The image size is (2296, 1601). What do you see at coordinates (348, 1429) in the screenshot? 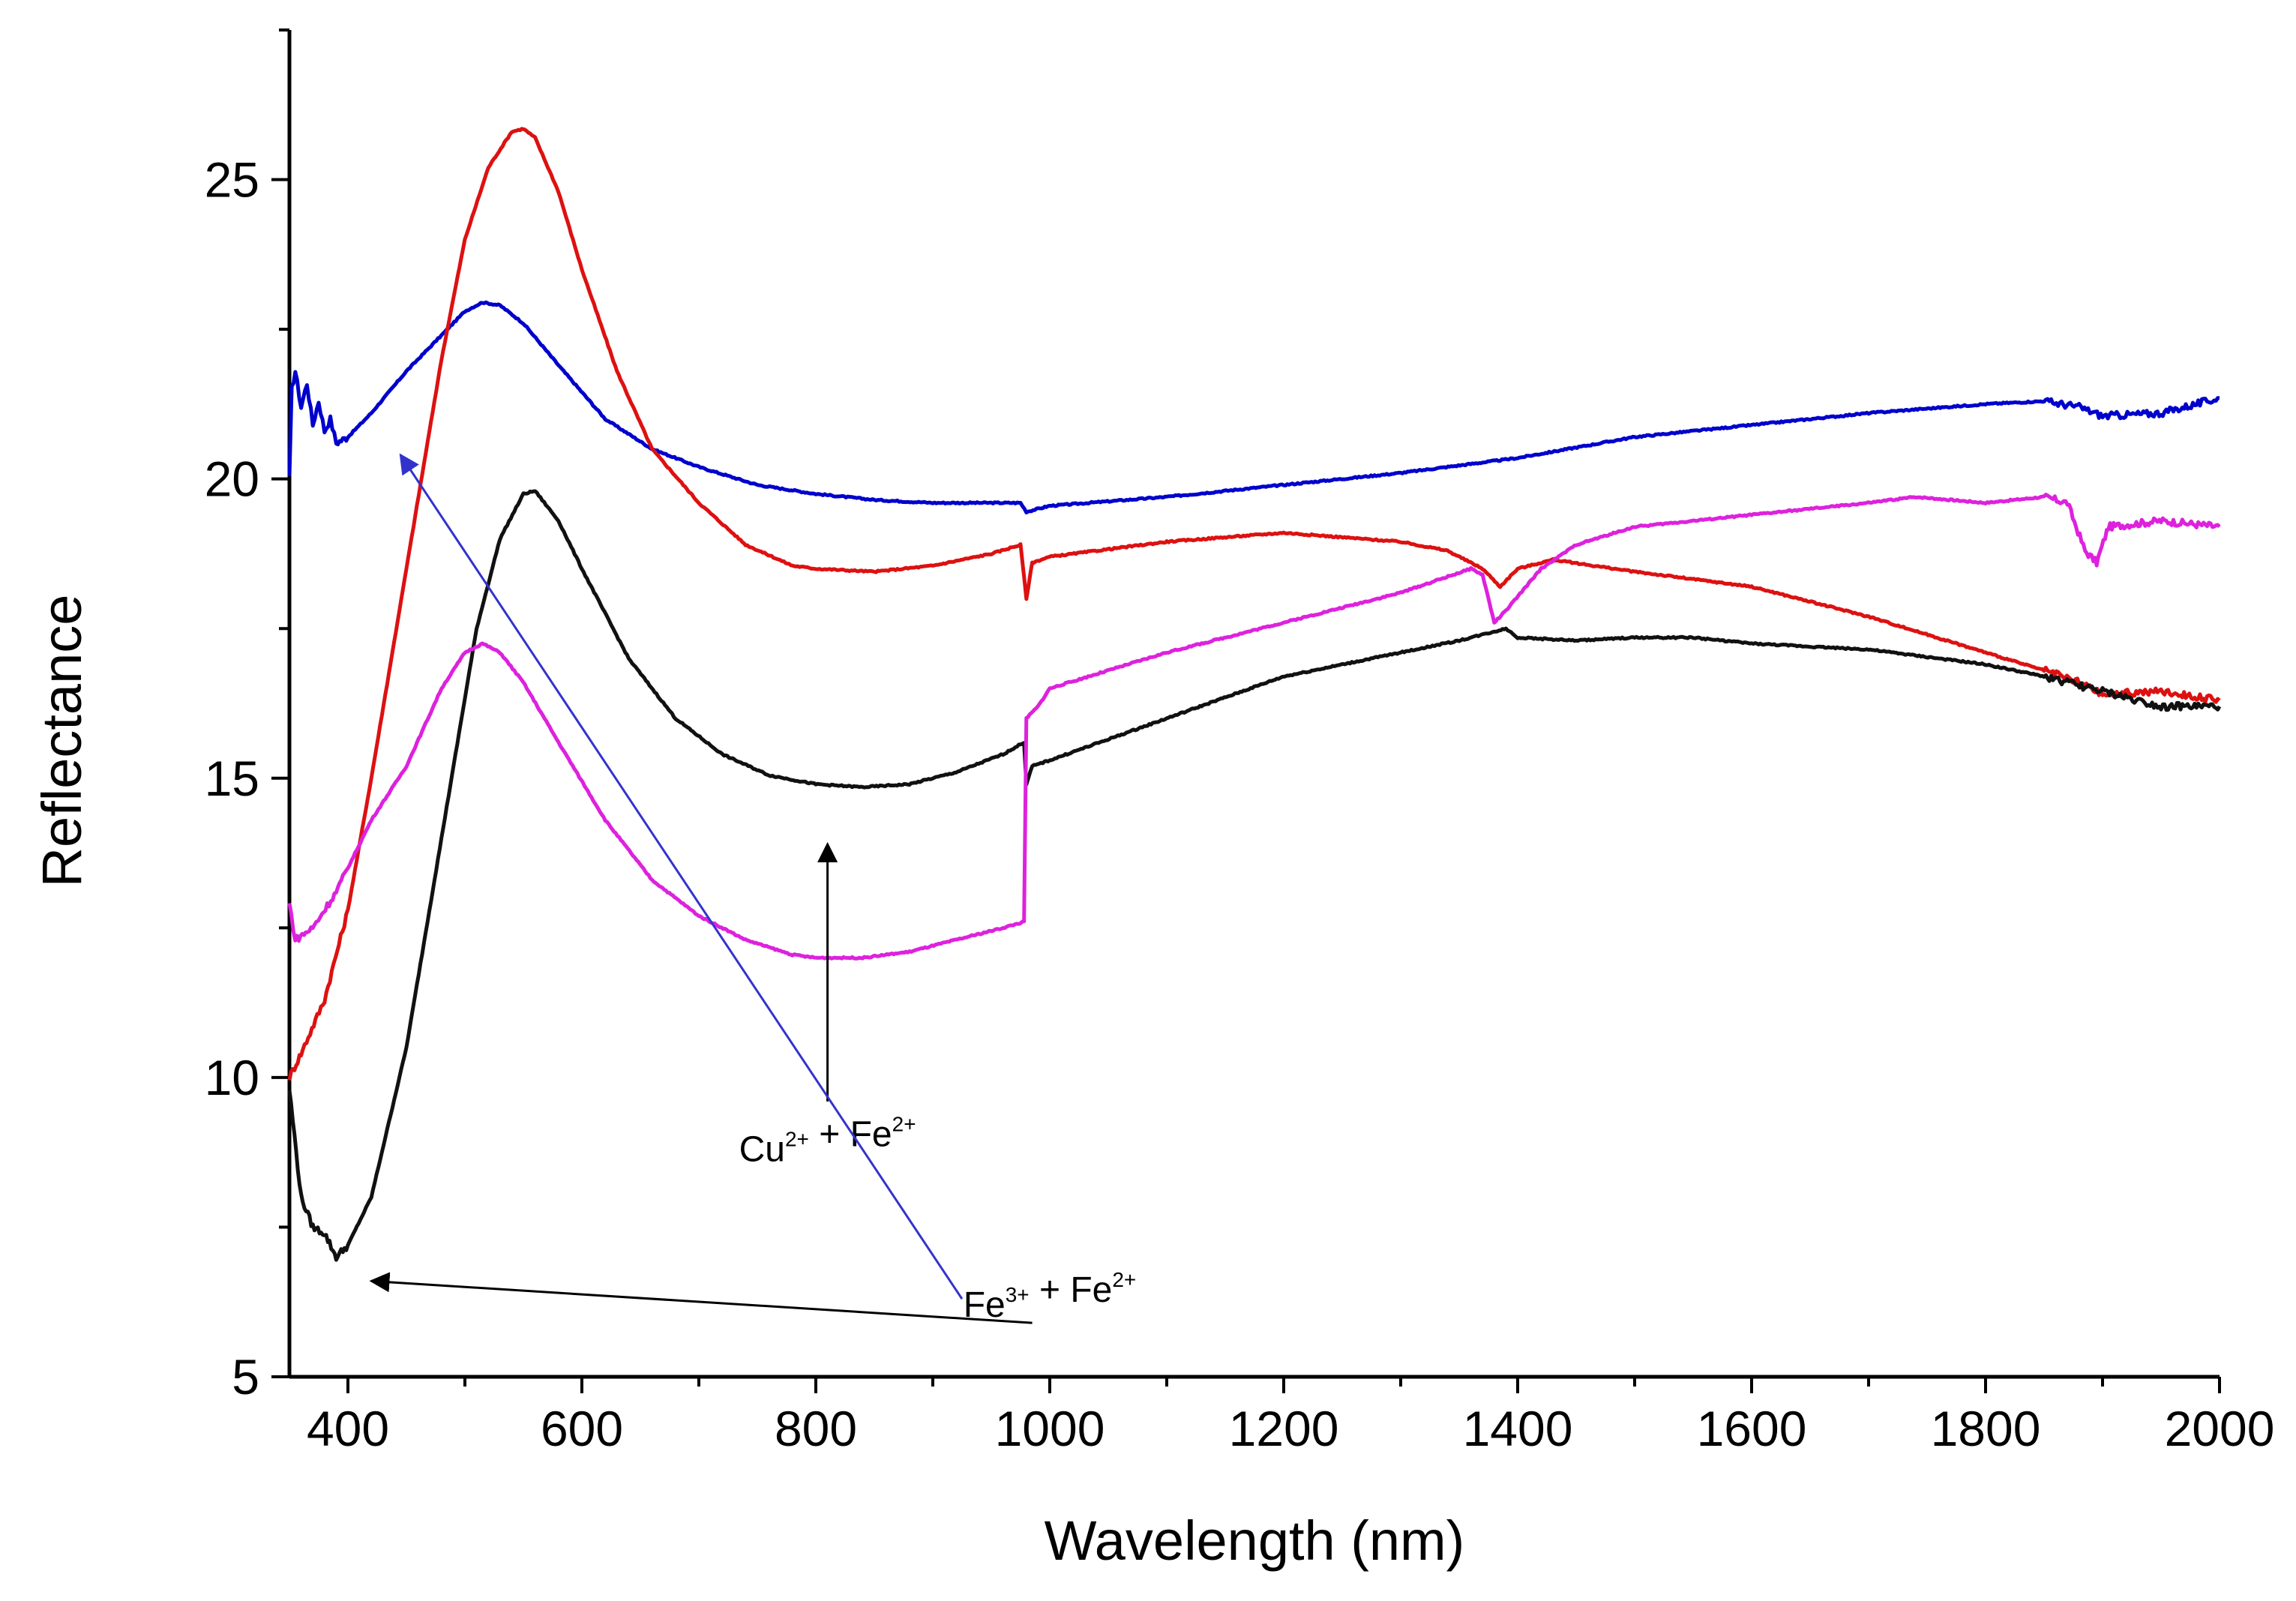
I see `x-tick-label: 400` at bounding box center [348, 1429].